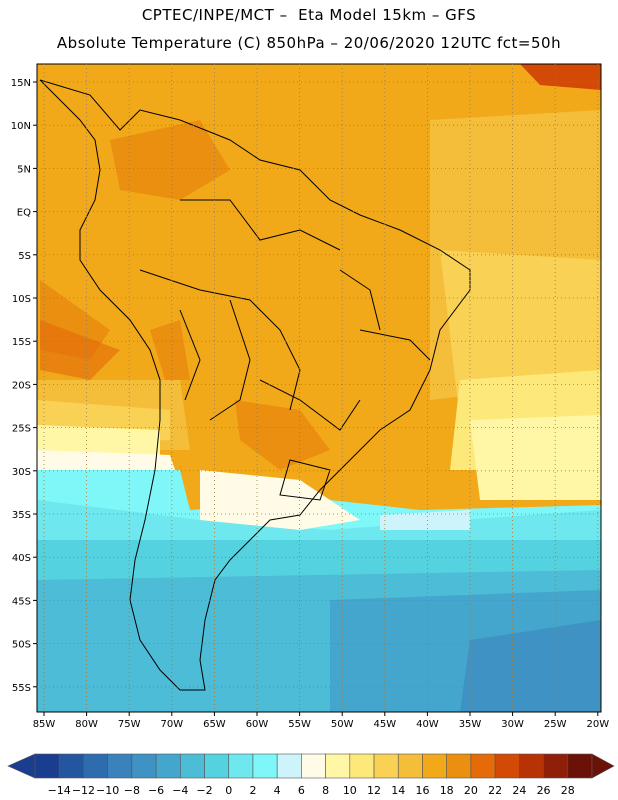  What do you see at coordinates (107, 790) in the screenshot?
I see `colorbar-label: −10` at bounding box center [107, 790].